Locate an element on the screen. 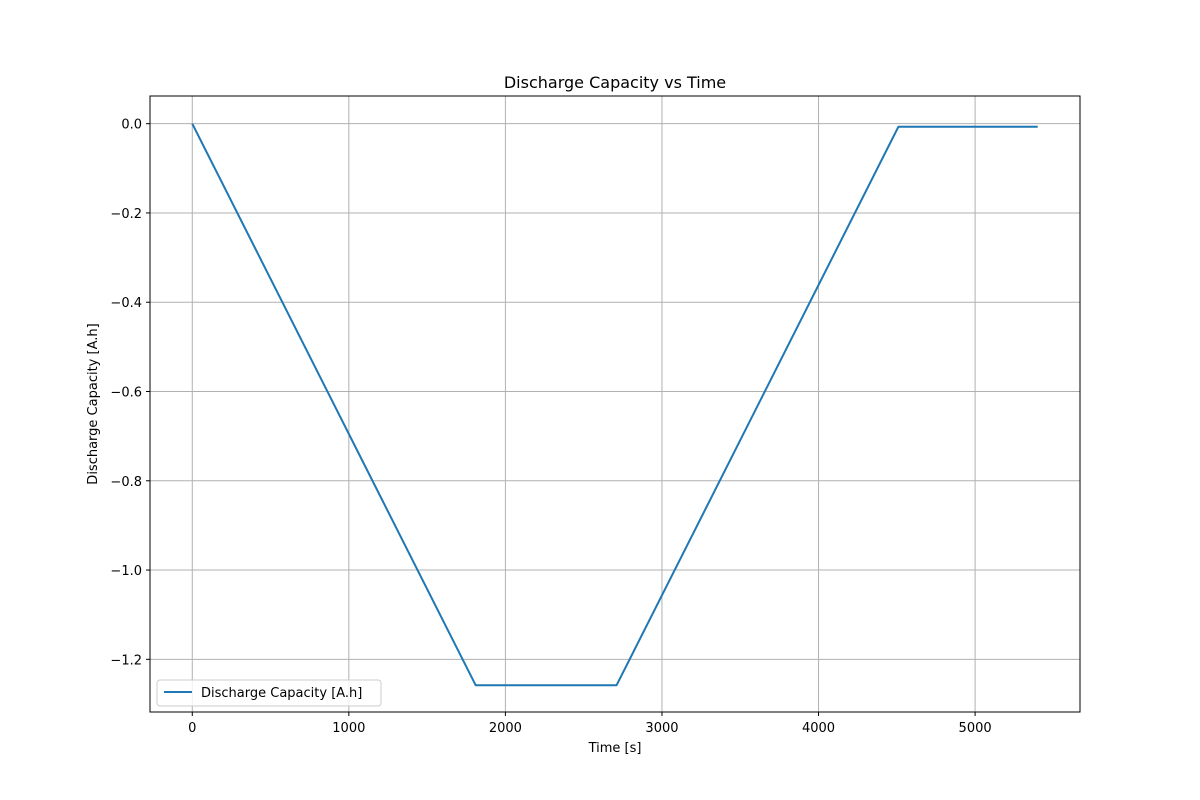 This screenshot has width=1200, height=800. x-tick-label: 0 is located at coordinates (192, 728).